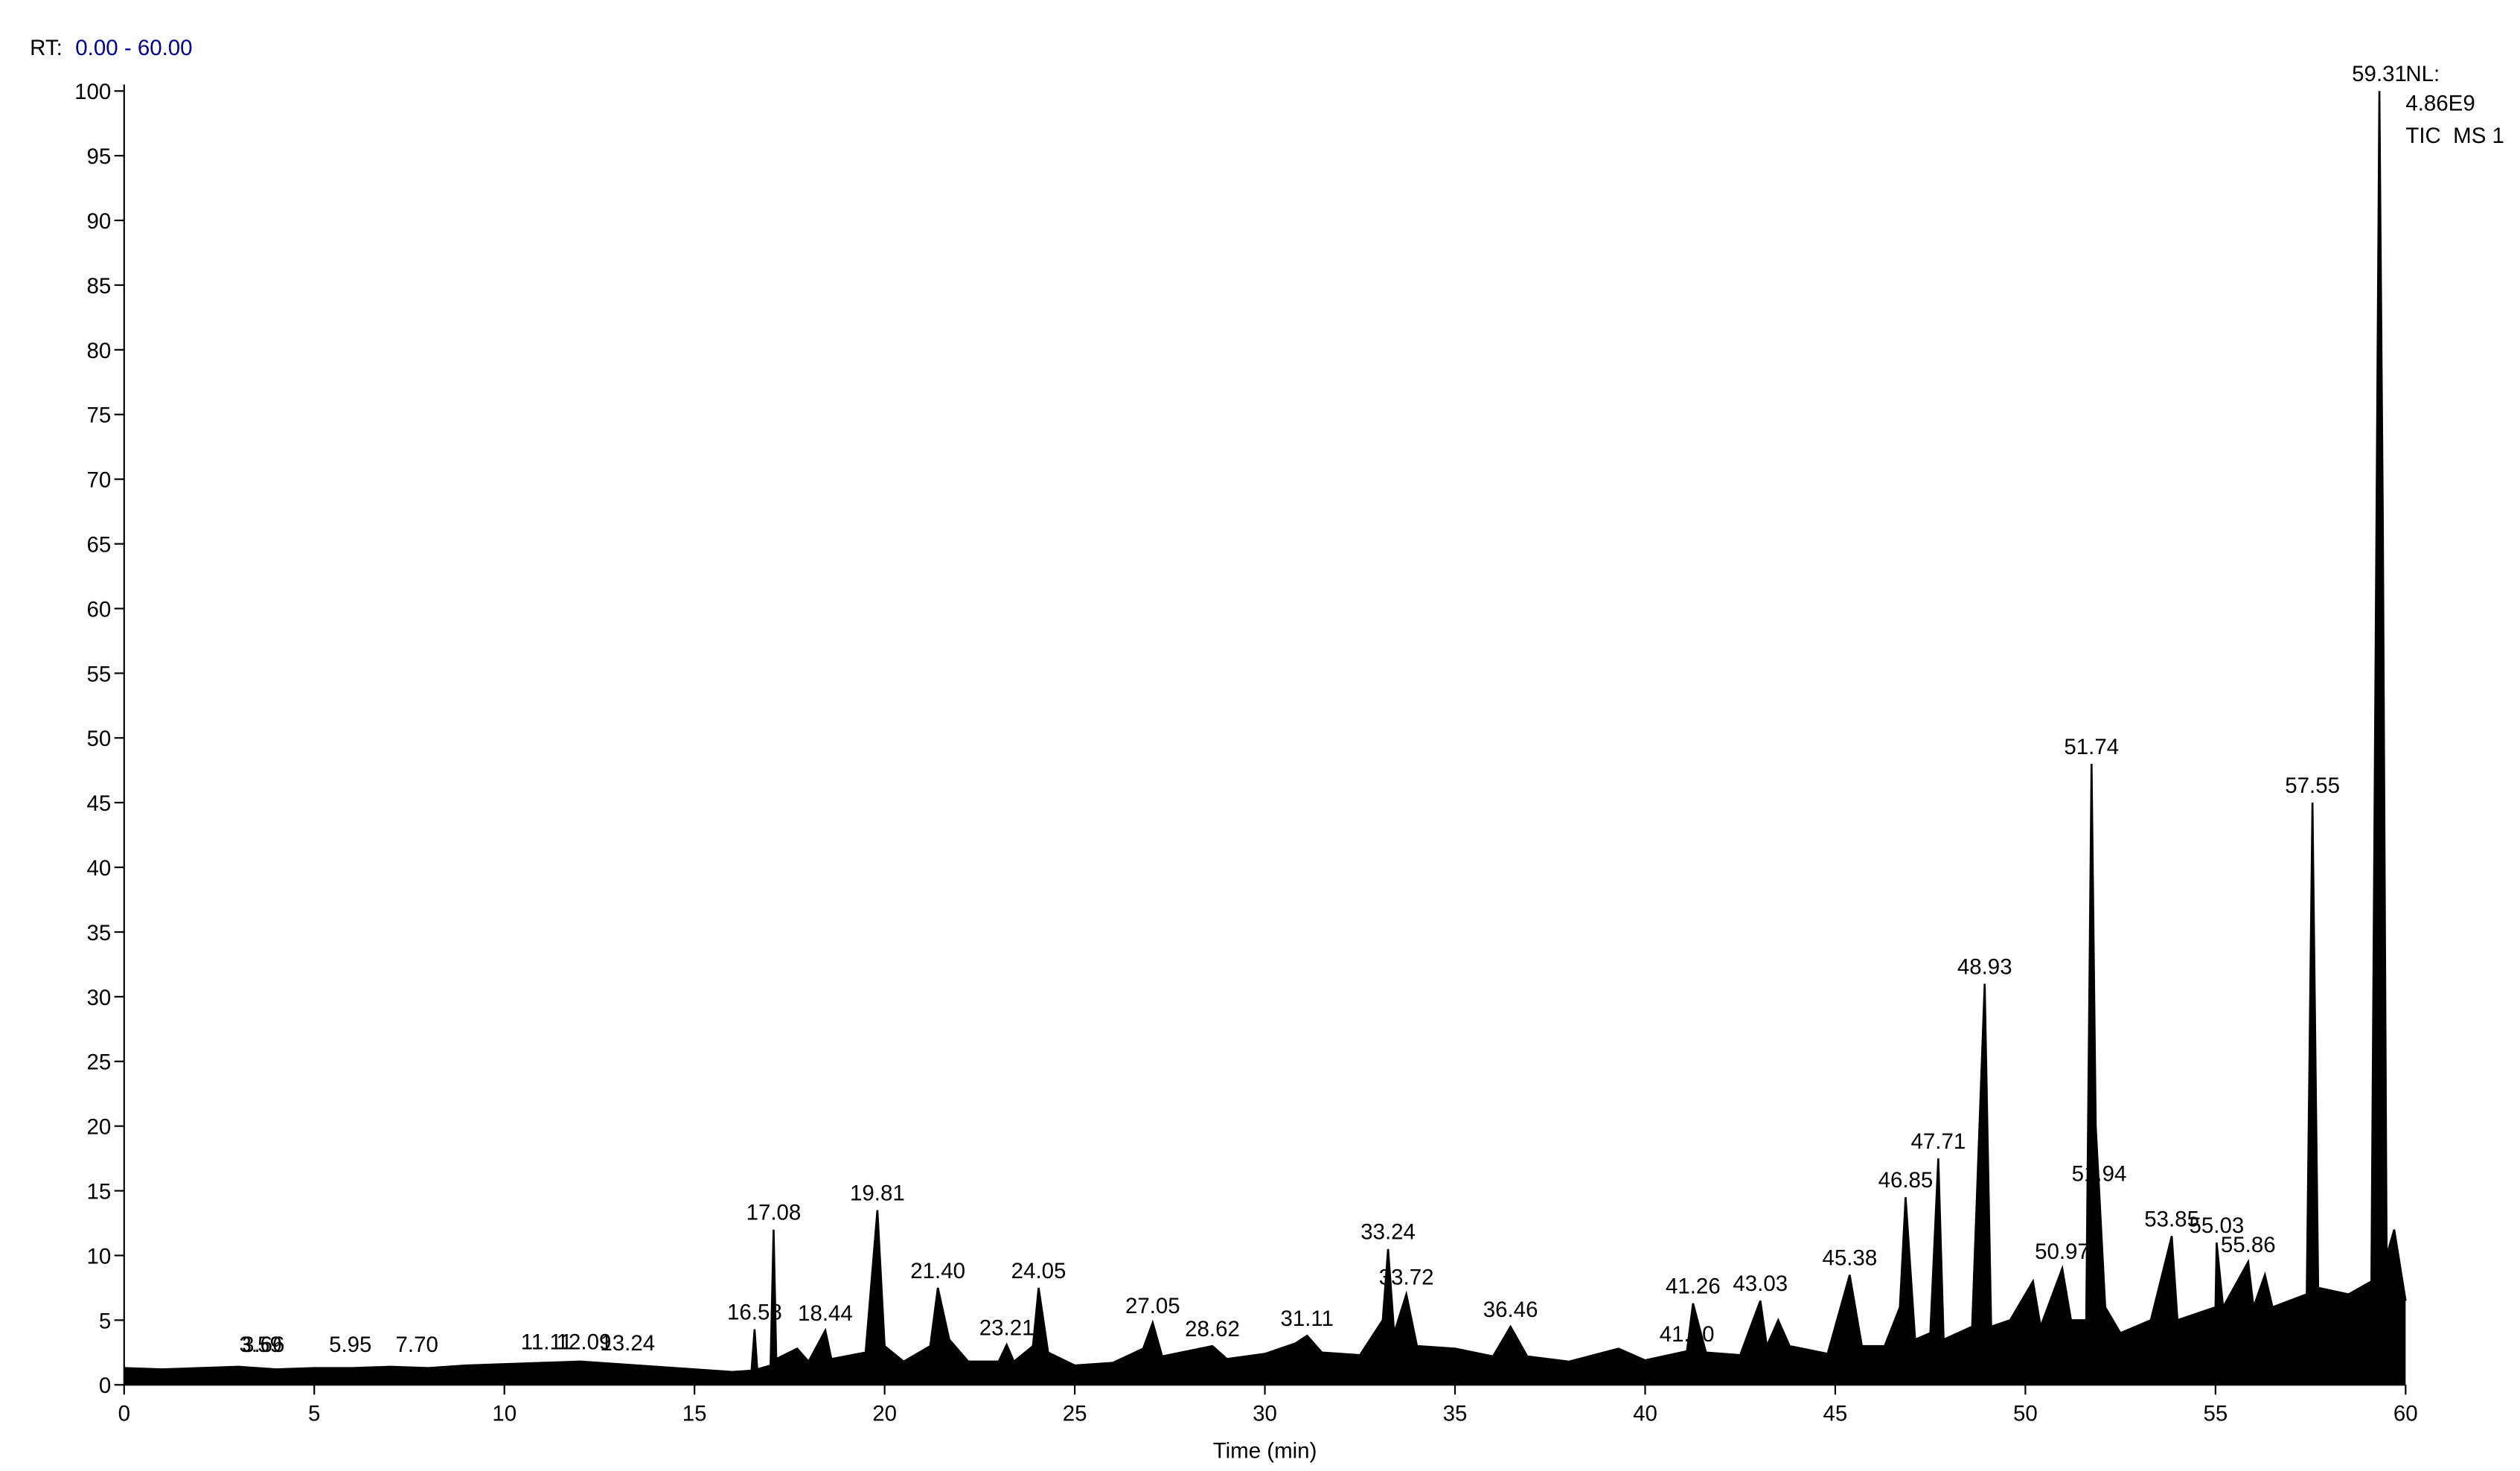  I want to click on x-tick-label: 50, so click(2025, 1413).